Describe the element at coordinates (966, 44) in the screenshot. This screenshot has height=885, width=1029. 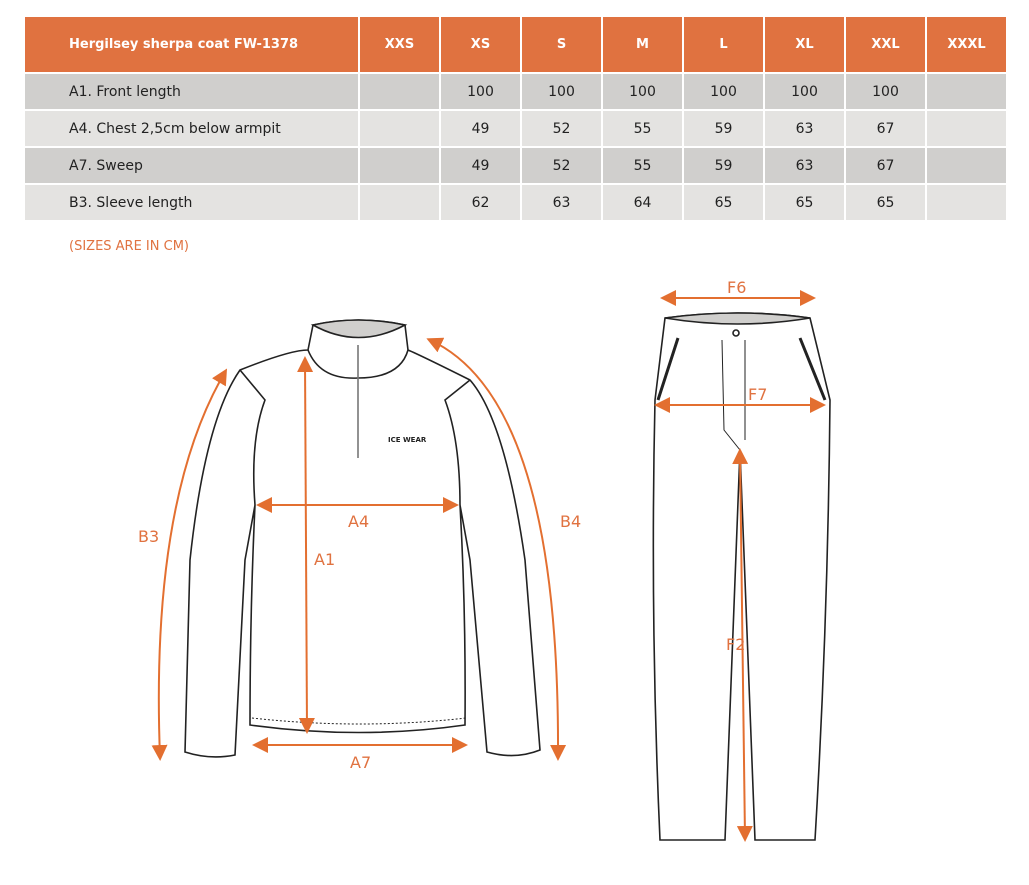
I see `size-header: XXXL` at that location.